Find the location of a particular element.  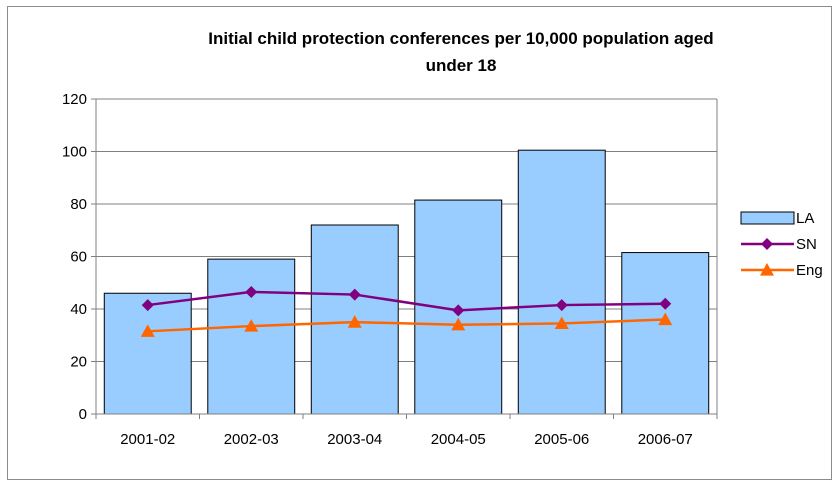

x-tick-label: 2003-04 is located at coordinates (354, 439).